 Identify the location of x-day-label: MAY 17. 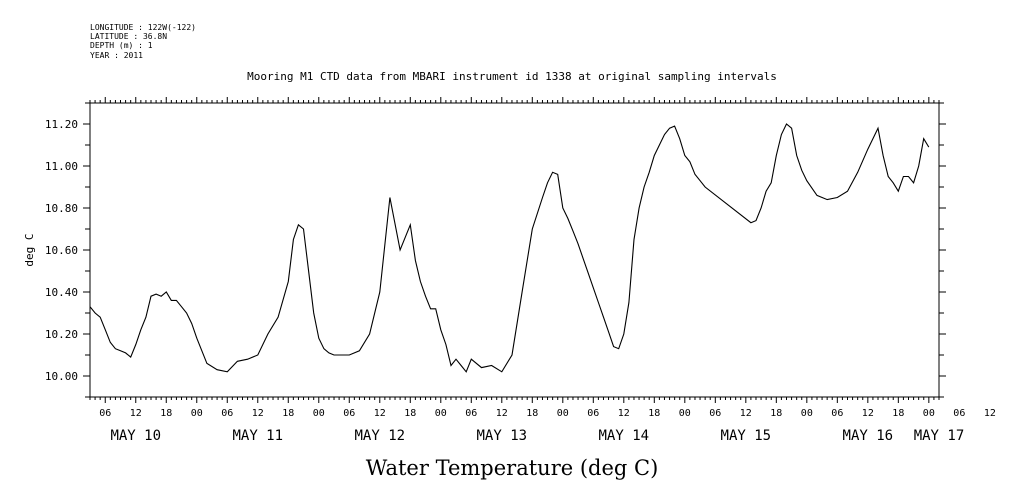
(939, 436).